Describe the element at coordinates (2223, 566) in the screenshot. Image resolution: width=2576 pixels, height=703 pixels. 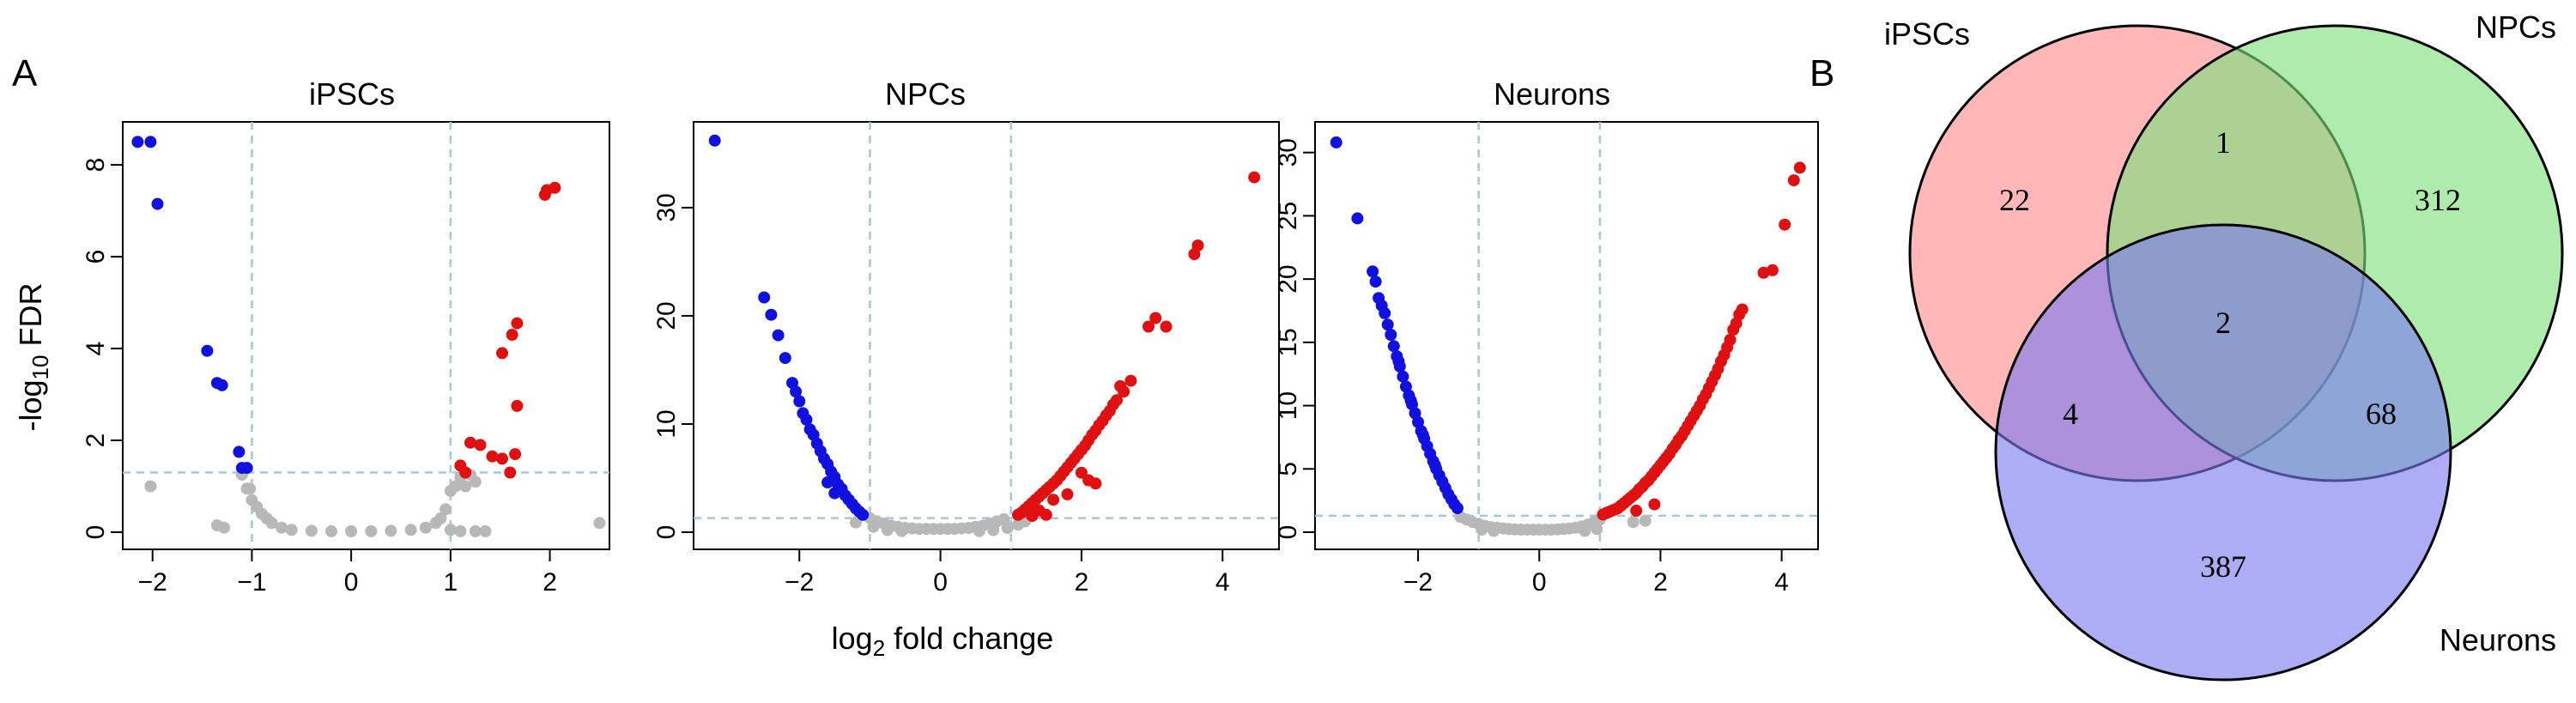
I see `venn-region-neurons-only: 387` at that location.